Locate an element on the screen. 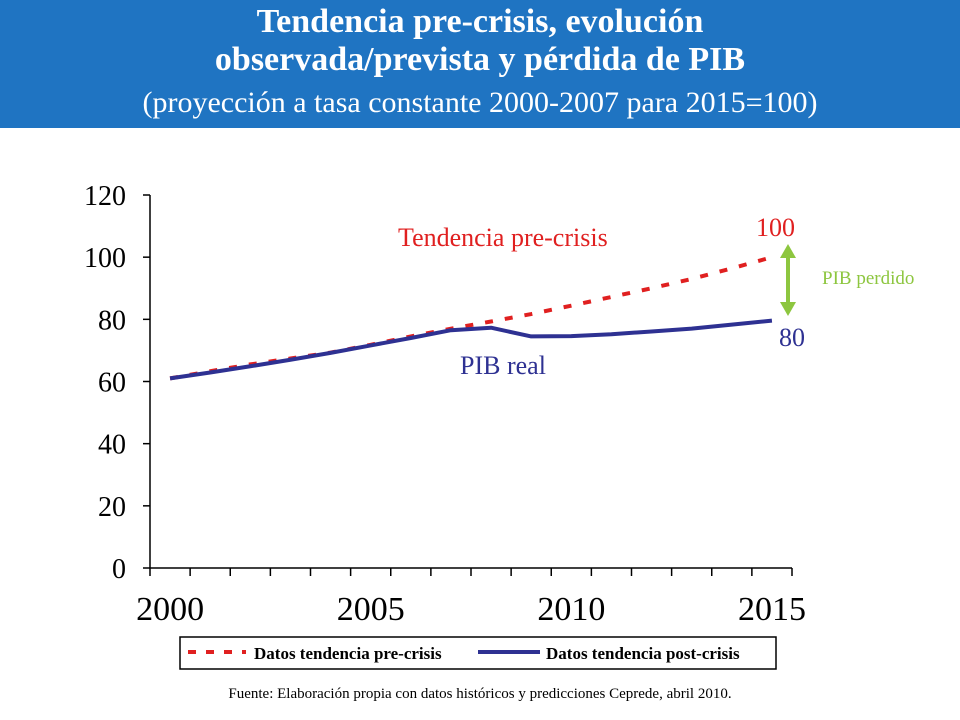  legend-label-trend: Datos tendencia pre-crisis is located at coordinates (348, 653).